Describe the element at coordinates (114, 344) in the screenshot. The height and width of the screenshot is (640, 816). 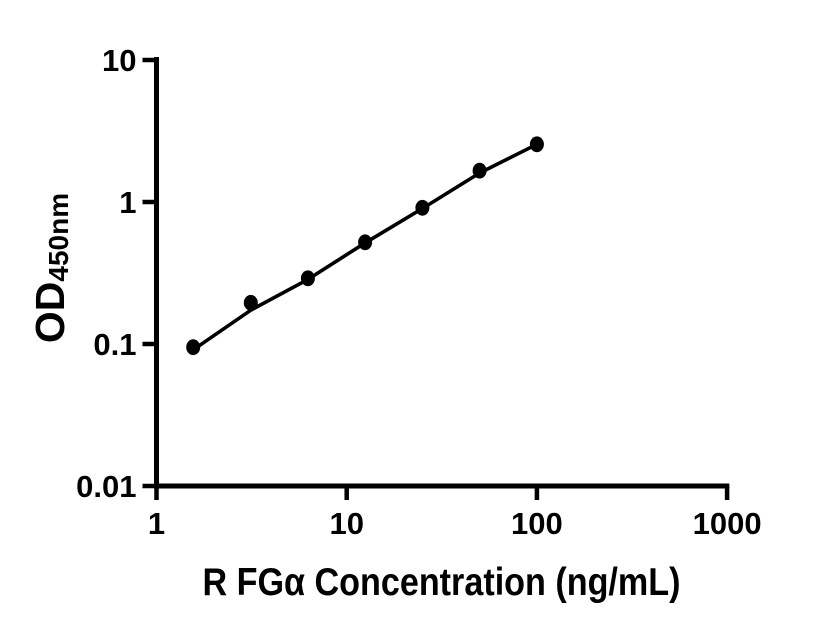
I see `y-tick-label: 0.1` at that location.